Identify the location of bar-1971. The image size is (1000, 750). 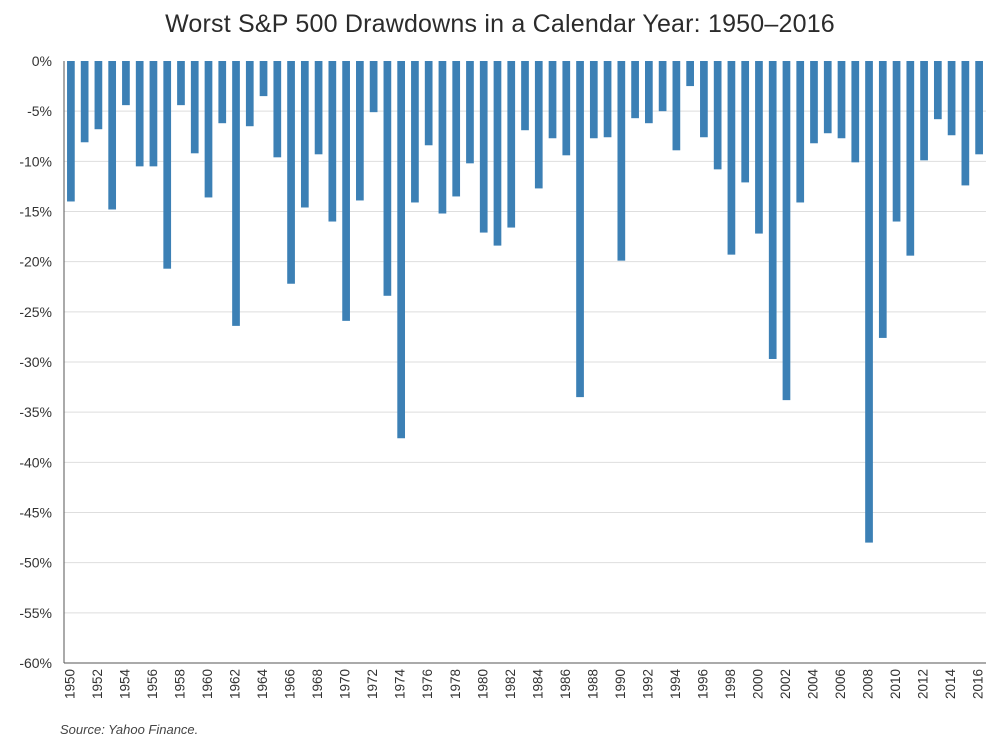
(360, 131).